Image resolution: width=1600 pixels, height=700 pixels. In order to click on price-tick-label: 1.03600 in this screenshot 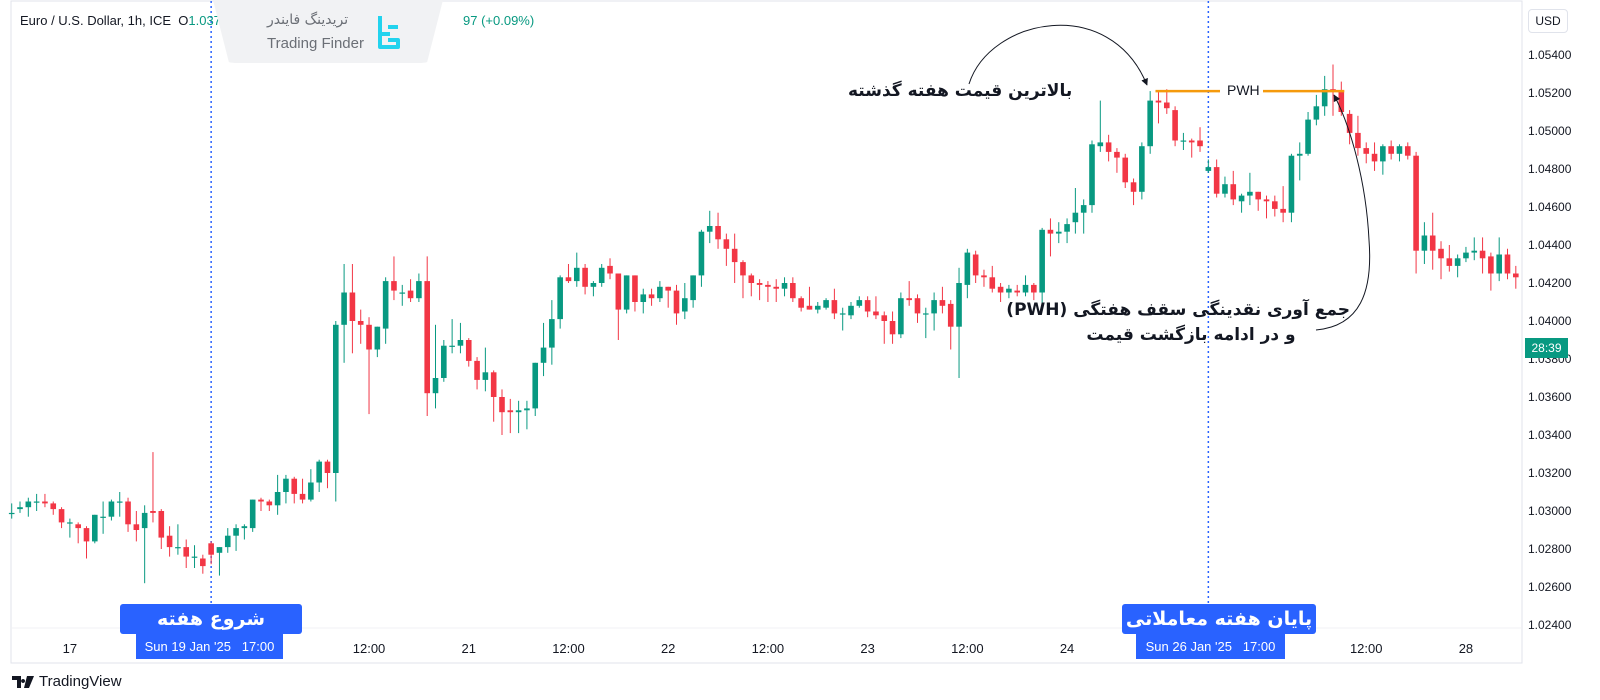, I will do `click(1550, 397)`.